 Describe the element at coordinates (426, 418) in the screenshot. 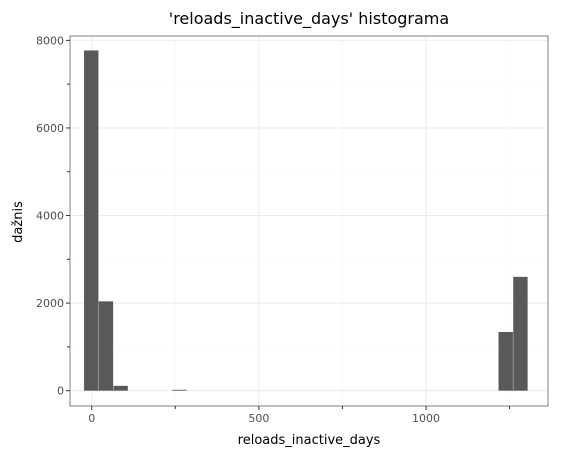

I see `x-tick-label: 1000` at that location.